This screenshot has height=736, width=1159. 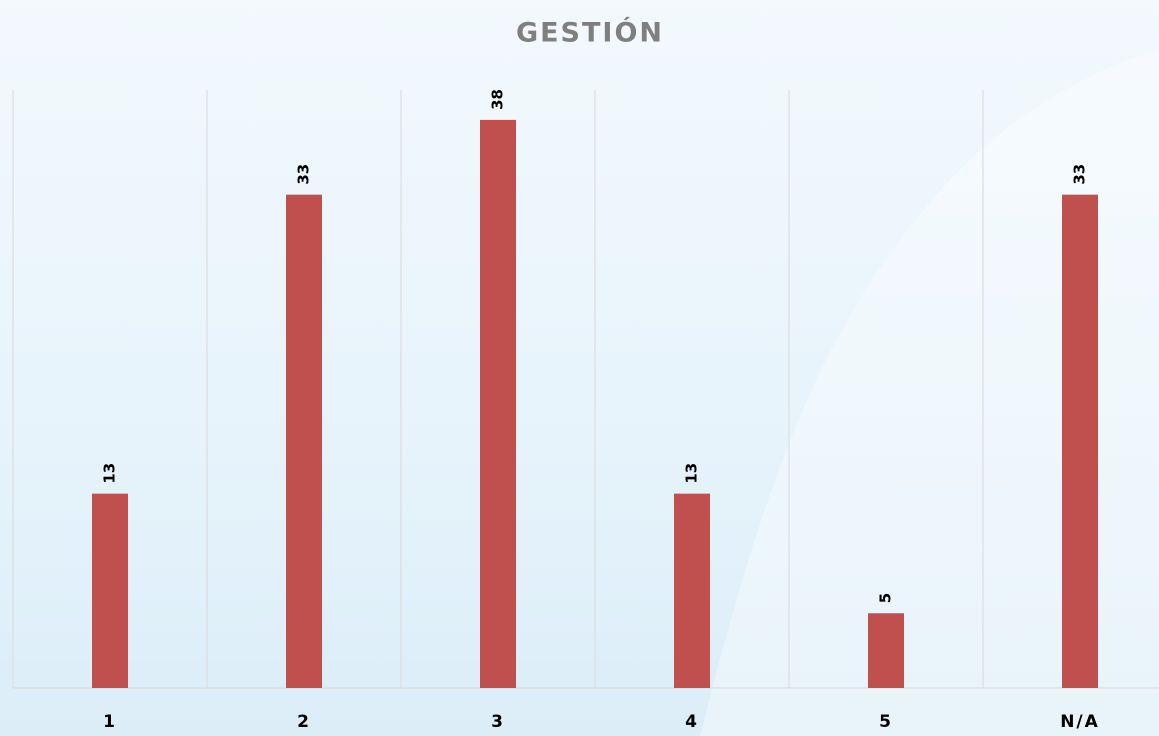 I want to click on x-tick-label: 1, so click(x=110, y=722).